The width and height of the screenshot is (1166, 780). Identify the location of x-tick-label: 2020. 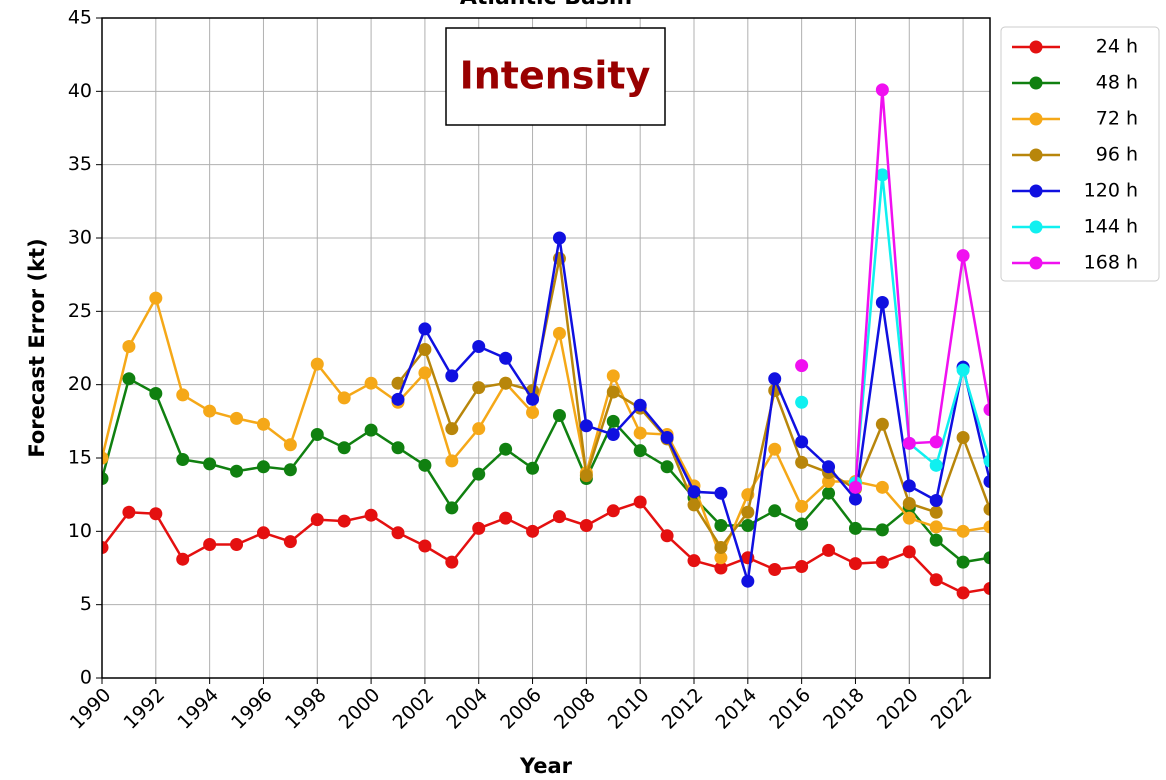
(898, 709).